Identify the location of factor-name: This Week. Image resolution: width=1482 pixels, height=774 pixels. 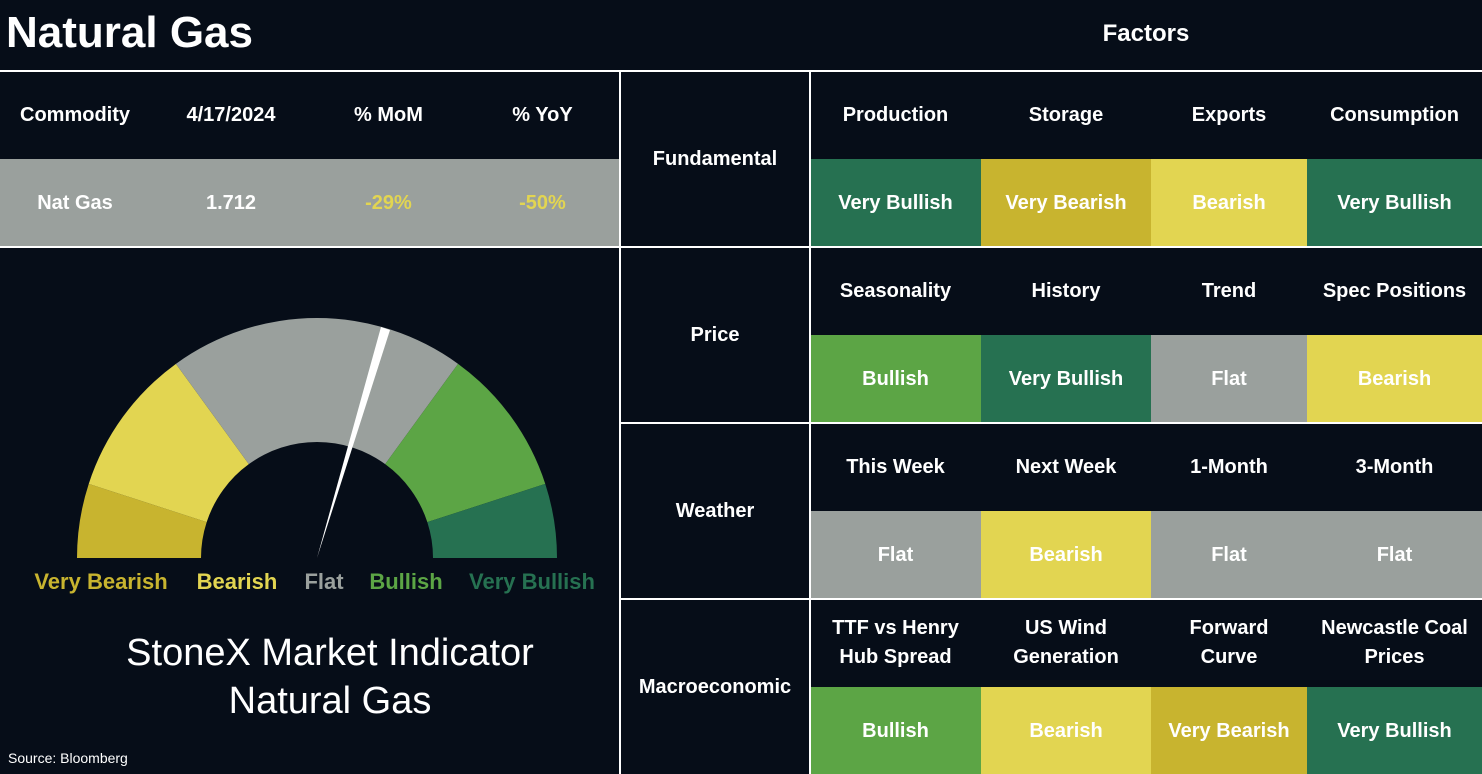
(895, 467).